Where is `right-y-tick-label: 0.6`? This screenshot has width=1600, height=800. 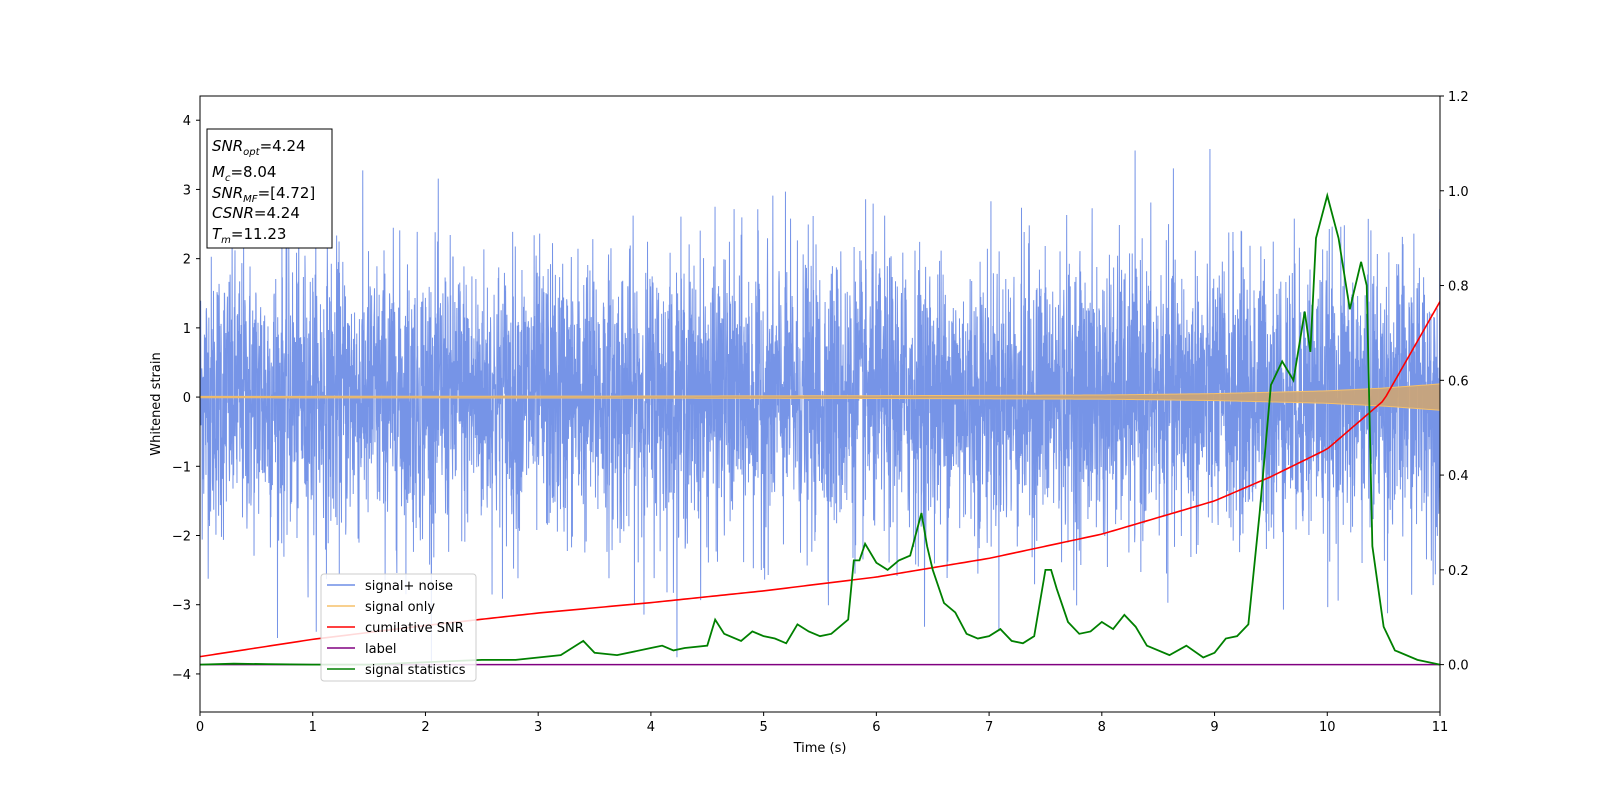 right-y-tick-label: 0.6 is located at coordinates (1458, 381).